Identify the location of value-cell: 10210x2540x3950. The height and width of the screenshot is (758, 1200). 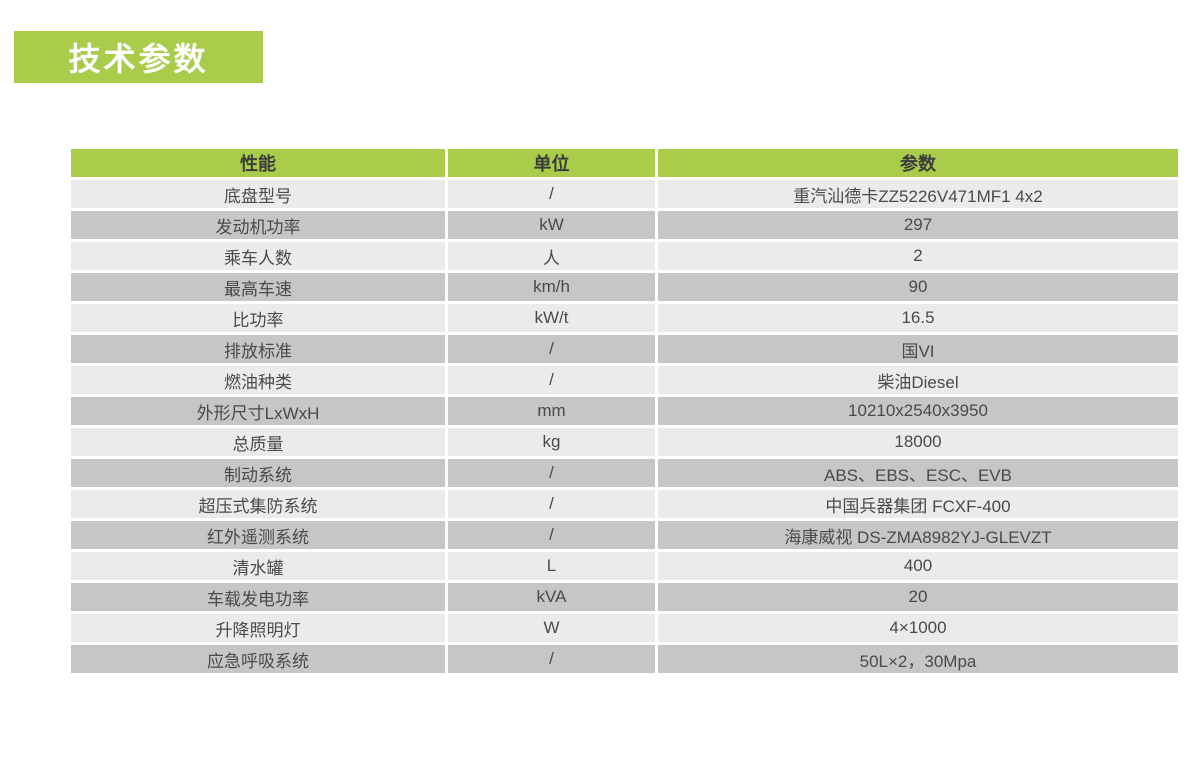
(918, 411).